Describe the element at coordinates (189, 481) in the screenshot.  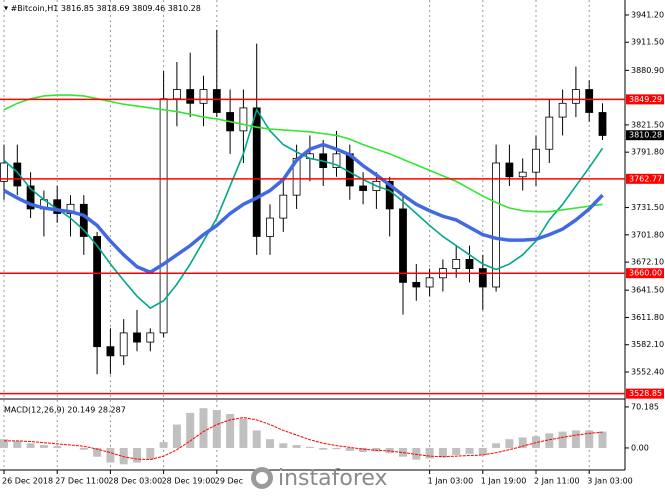
I see `x-tick-label: 28 Dec 19:00` at that location.